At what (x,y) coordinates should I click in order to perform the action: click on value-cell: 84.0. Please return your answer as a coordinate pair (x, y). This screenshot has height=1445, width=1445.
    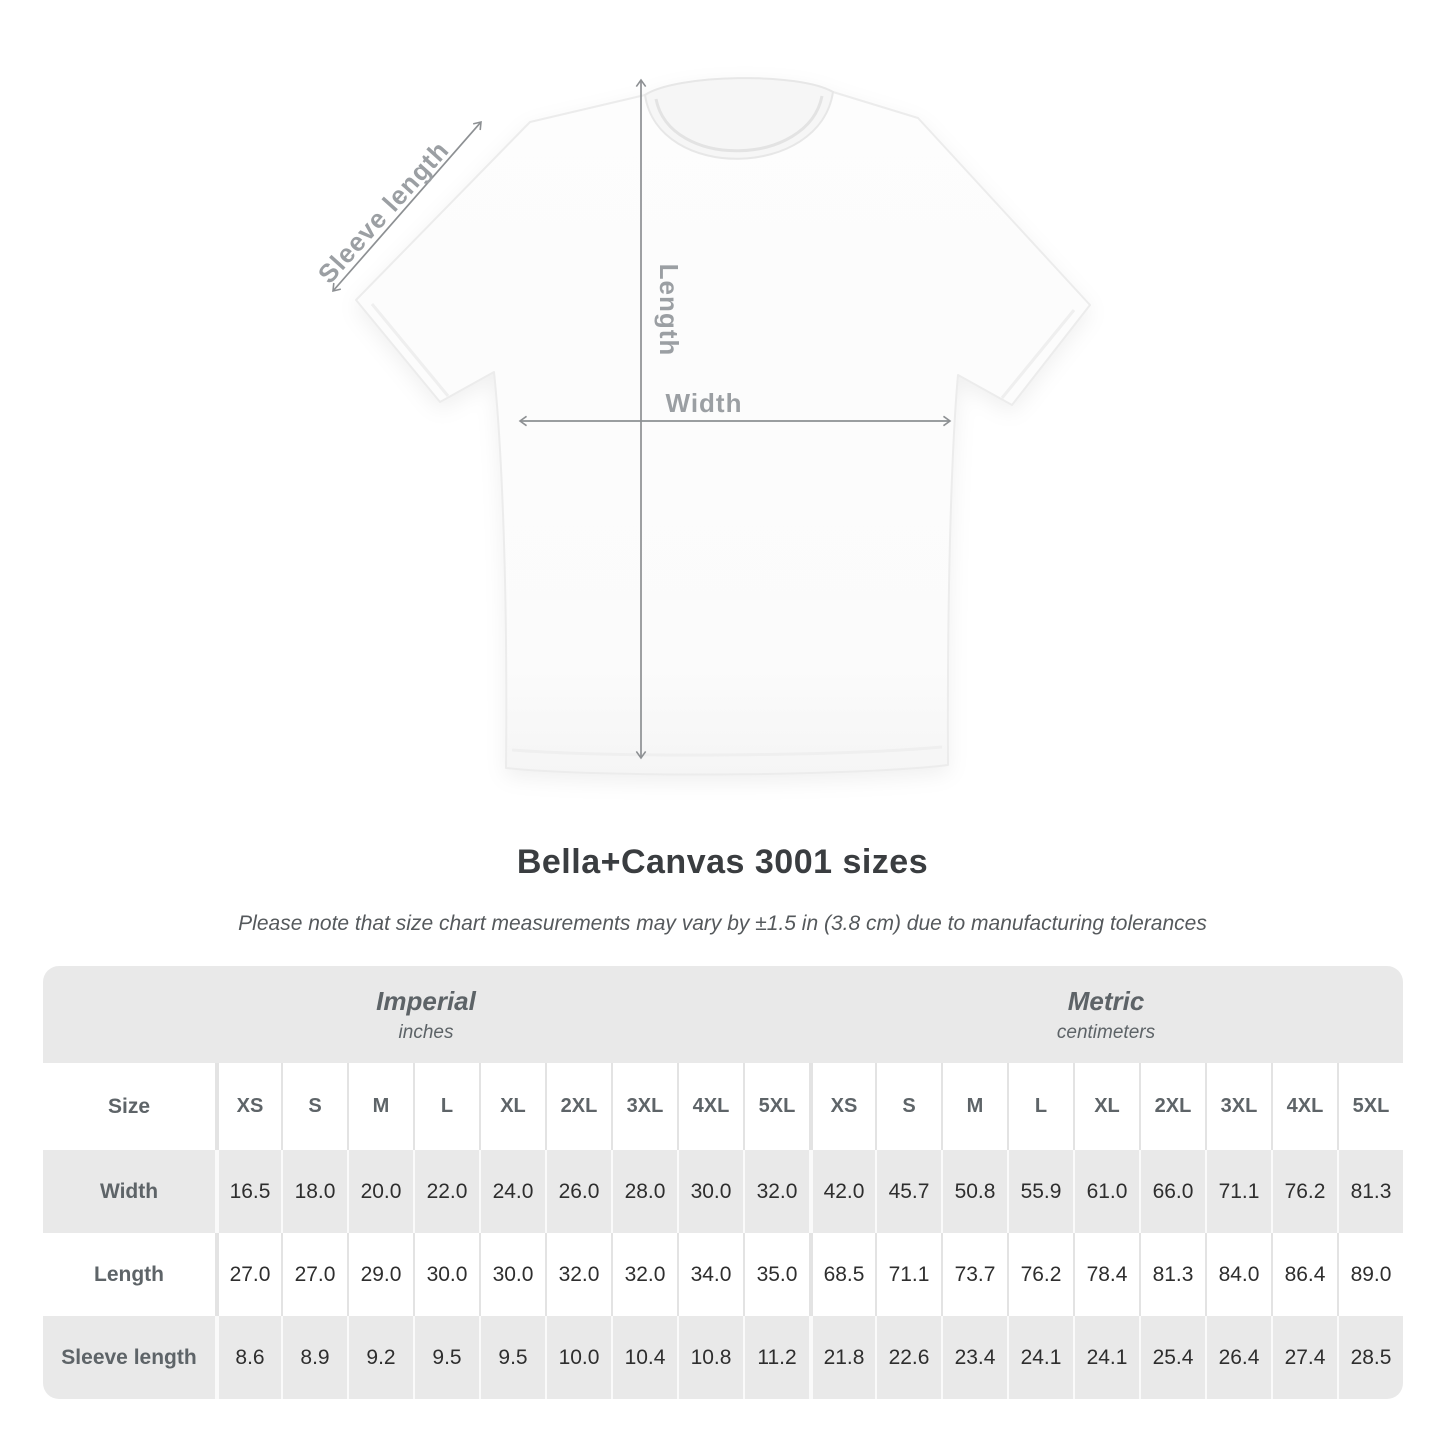
    Looking at the image, I should click on (1238, 1274).